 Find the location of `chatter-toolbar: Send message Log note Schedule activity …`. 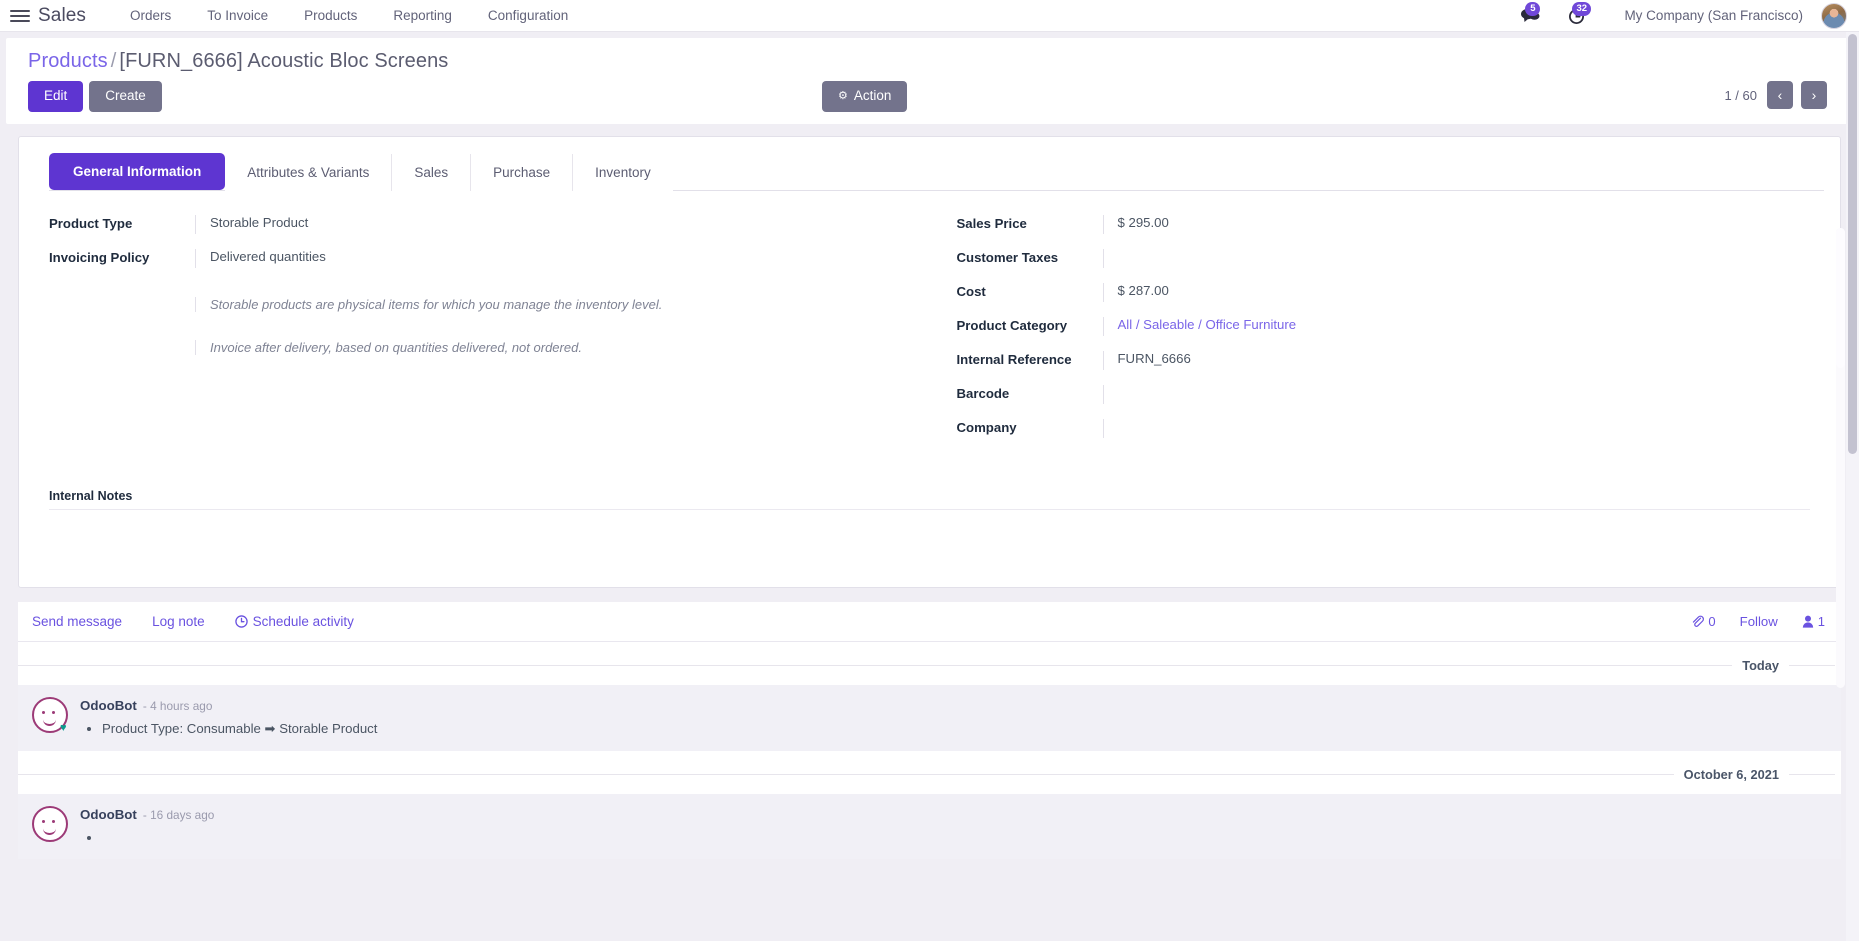

chatter-toolbar: Send message Log note Schedule activity … is located at coordinates (929, 622).